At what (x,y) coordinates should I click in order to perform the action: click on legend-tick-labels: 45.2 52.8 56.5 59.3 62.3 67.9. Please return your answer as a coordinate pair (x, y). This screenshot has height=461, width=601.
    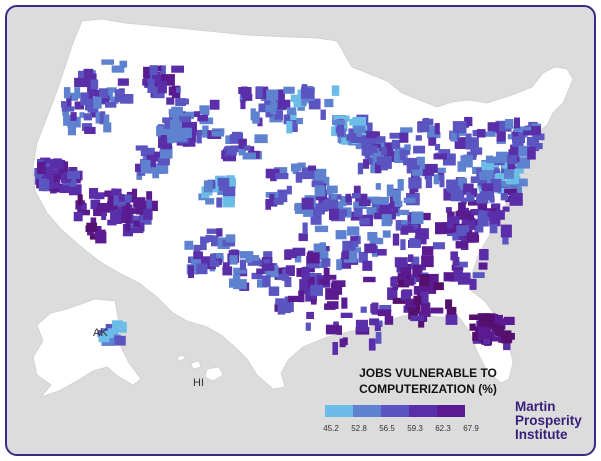
    Looking at the image, I should click on (407, 430).